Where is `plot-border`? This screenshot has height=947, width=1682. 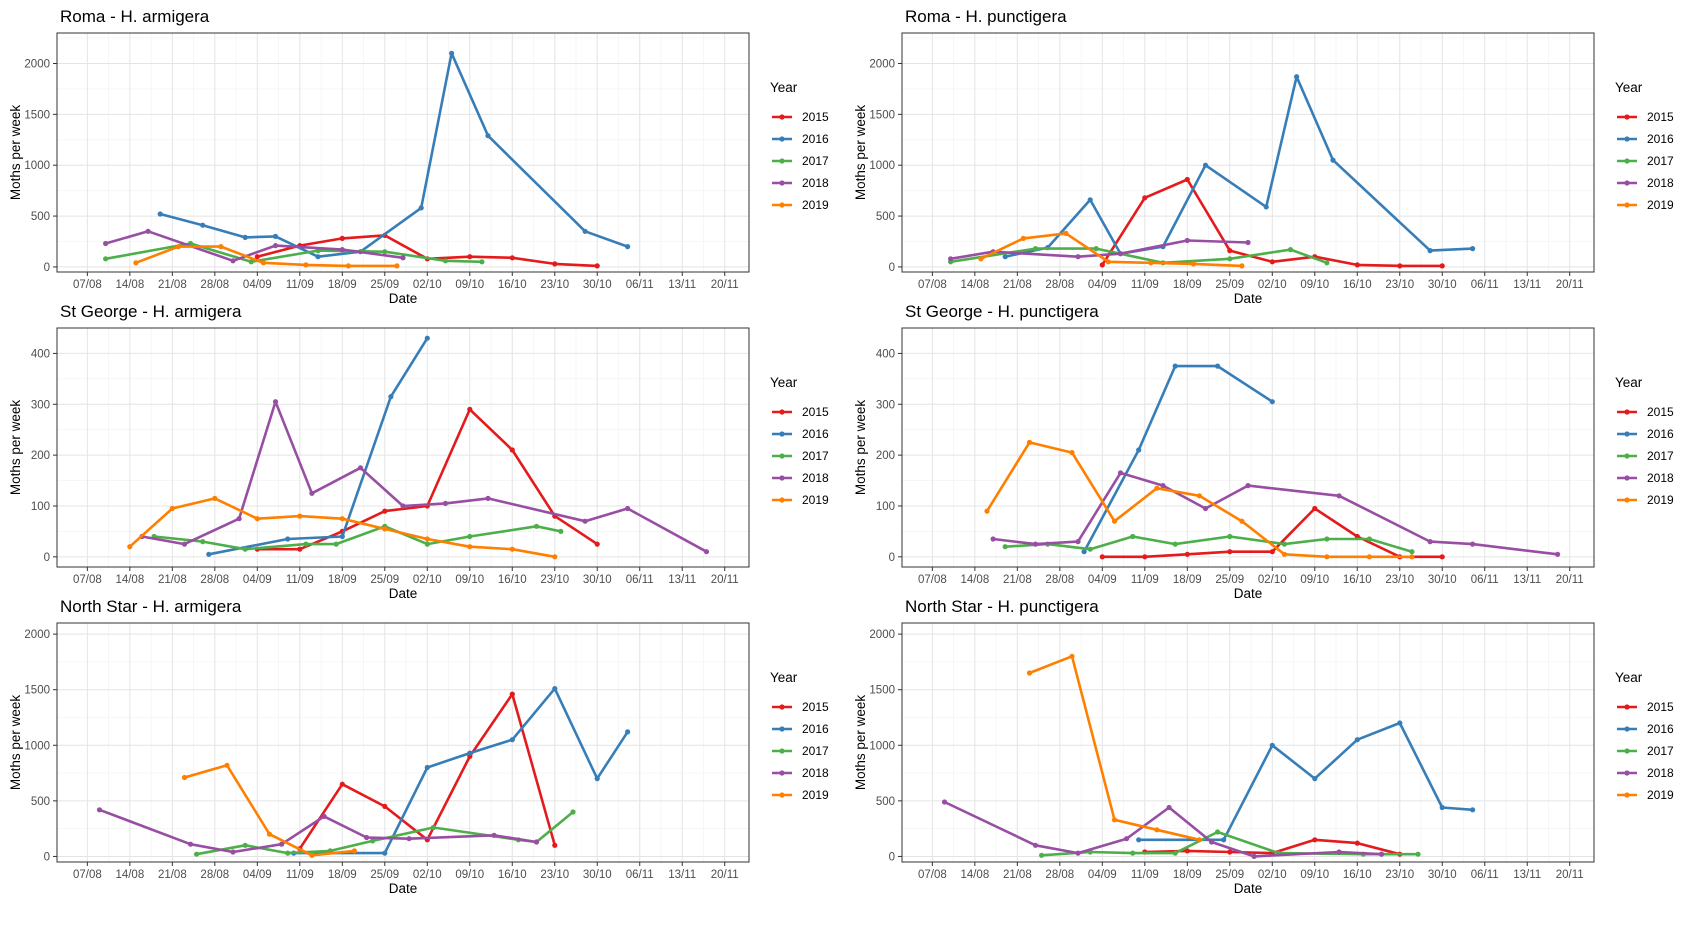
plot-border is located at coordinates (403, 447).